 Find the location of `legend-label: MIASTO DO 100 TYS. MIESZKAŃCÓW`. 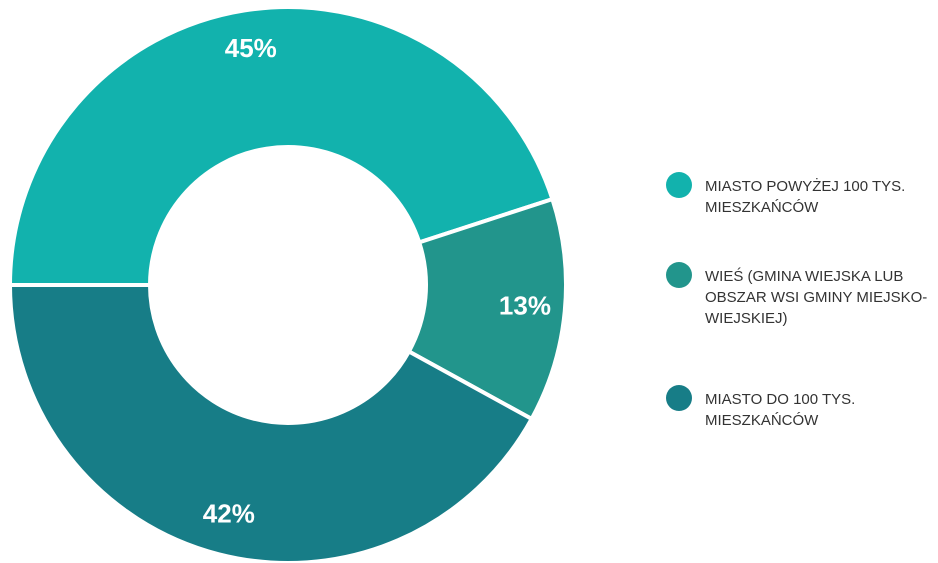

legend-label: MIASTO DO 100 TYS. MIESZKAŃCÓW is located at coordinates (780, 410).